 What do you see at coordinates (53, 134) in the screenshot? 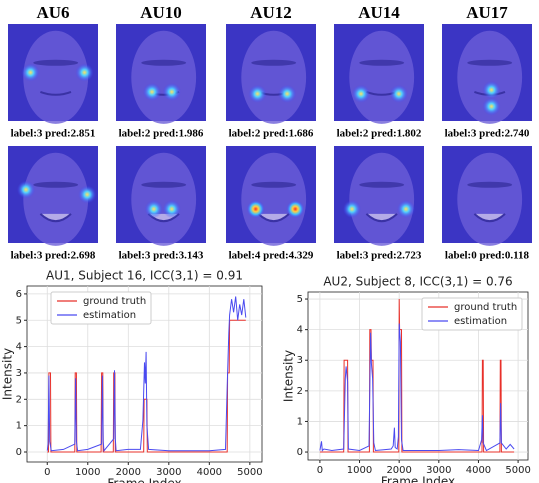
I see `caption: label:3 pred:2.851` at bounding box center [53, 134].